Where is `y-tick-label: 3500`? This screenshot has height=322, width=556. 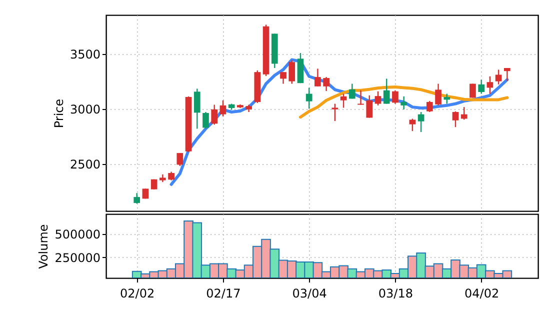
y-tick-label: 3500 is located at coordinates (85, 55).